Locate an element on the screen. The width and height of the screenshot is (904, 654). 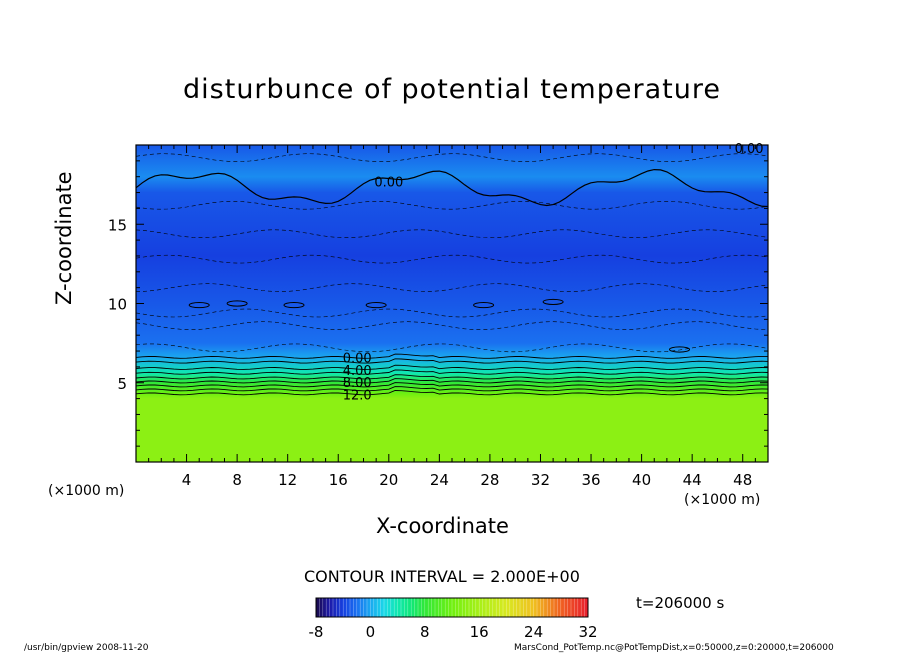
colorbar-tick-label: 24 is located at coordinates (533, 632).